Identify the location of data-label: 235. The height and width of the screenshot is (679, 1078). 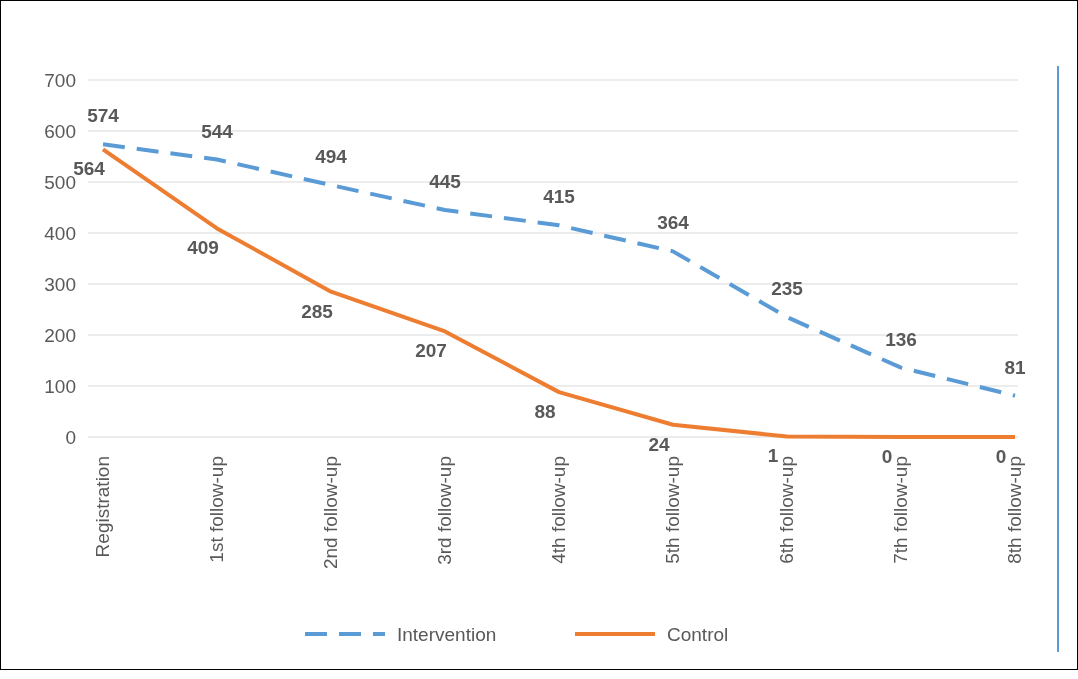
(787, 289).